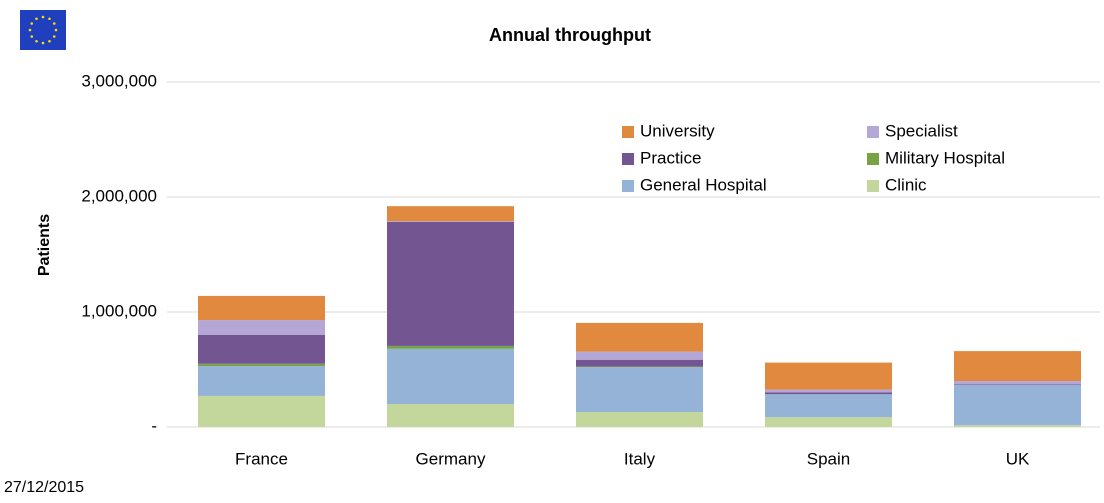 The image size is (1104, 503). Describe the element at coordinates (119, 310) in the screenshot. I see `y-tick-label: 1,000,000` at that location.